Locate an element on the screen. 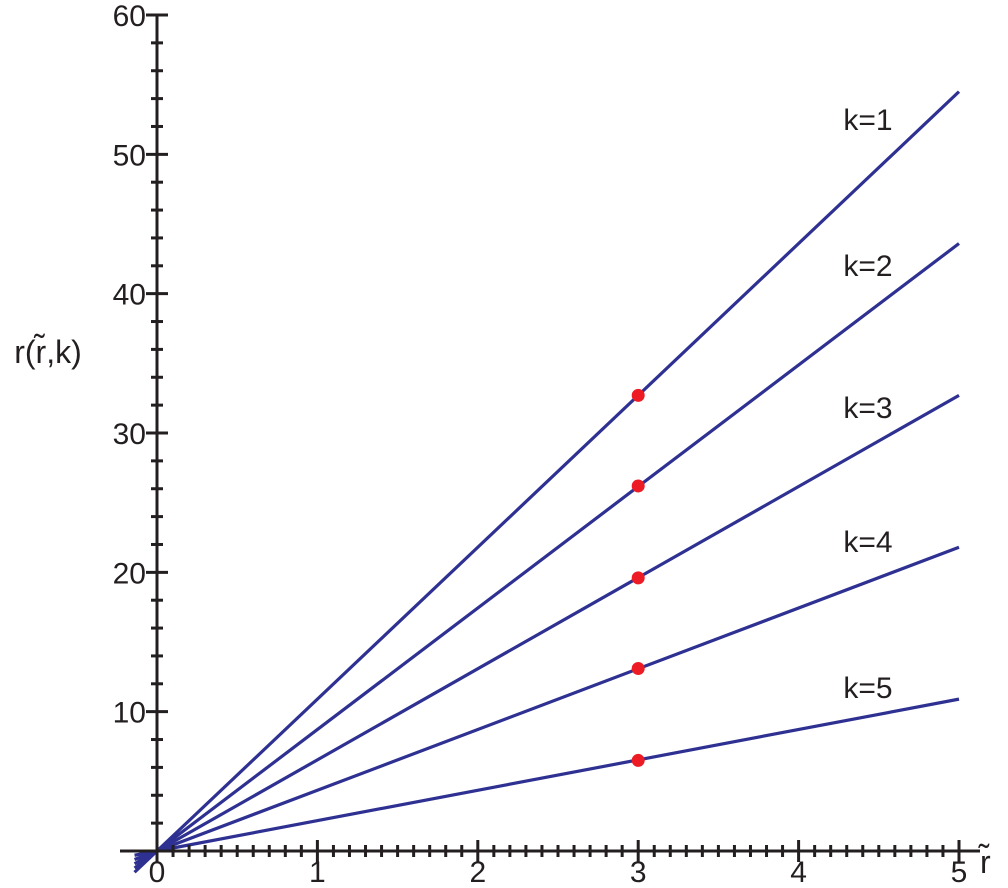 This screenshot has width=1008, height=888. x-tick-label: 5 is located at coordinates (959, 872).